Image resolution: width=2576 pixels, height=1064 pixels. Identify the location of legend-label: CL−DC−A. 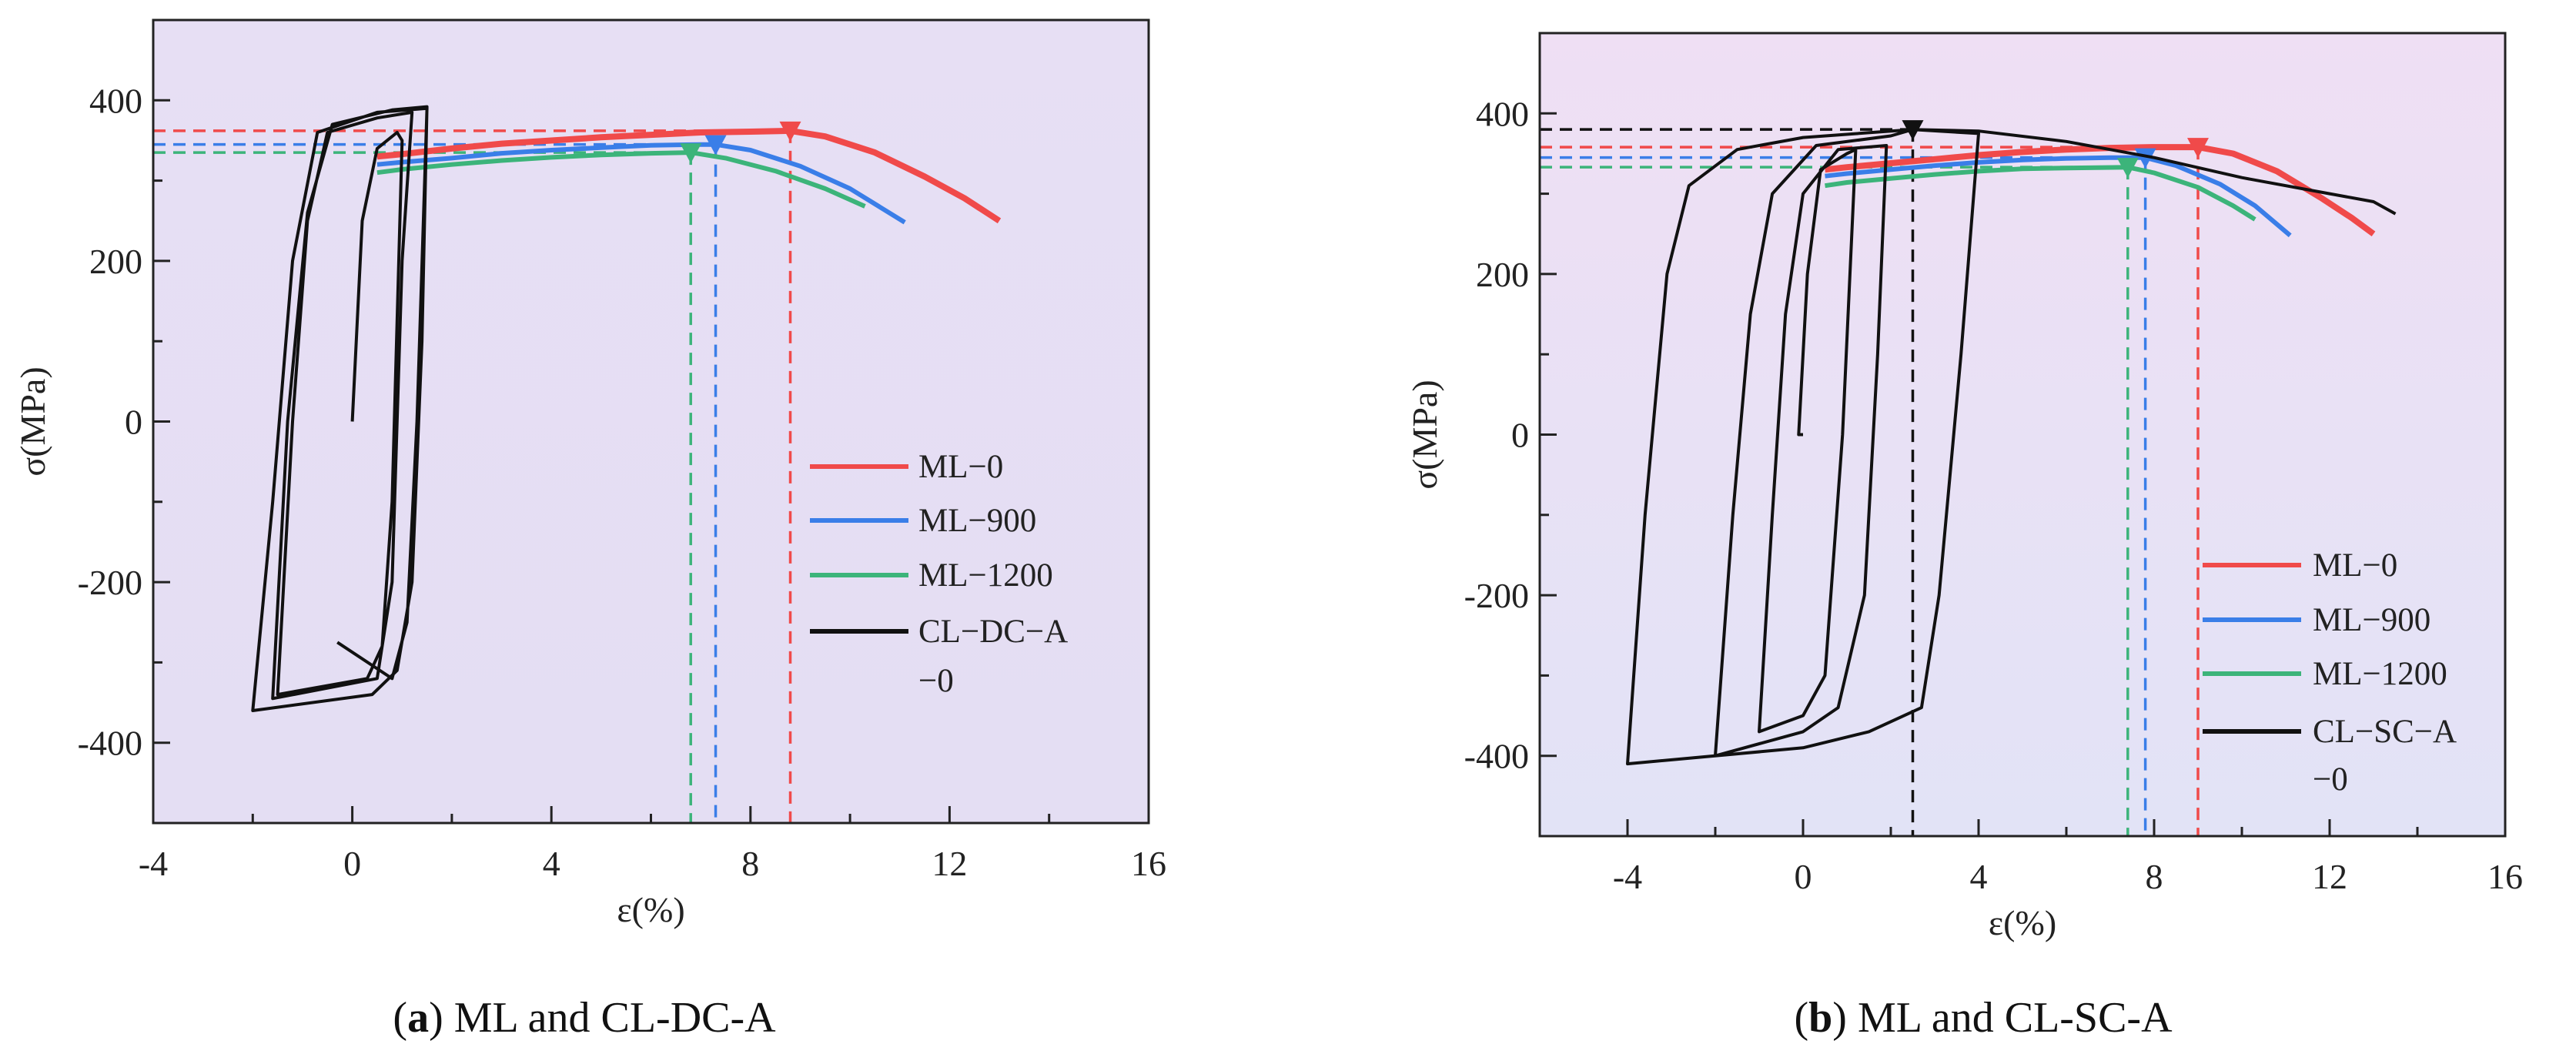
(993, 632).